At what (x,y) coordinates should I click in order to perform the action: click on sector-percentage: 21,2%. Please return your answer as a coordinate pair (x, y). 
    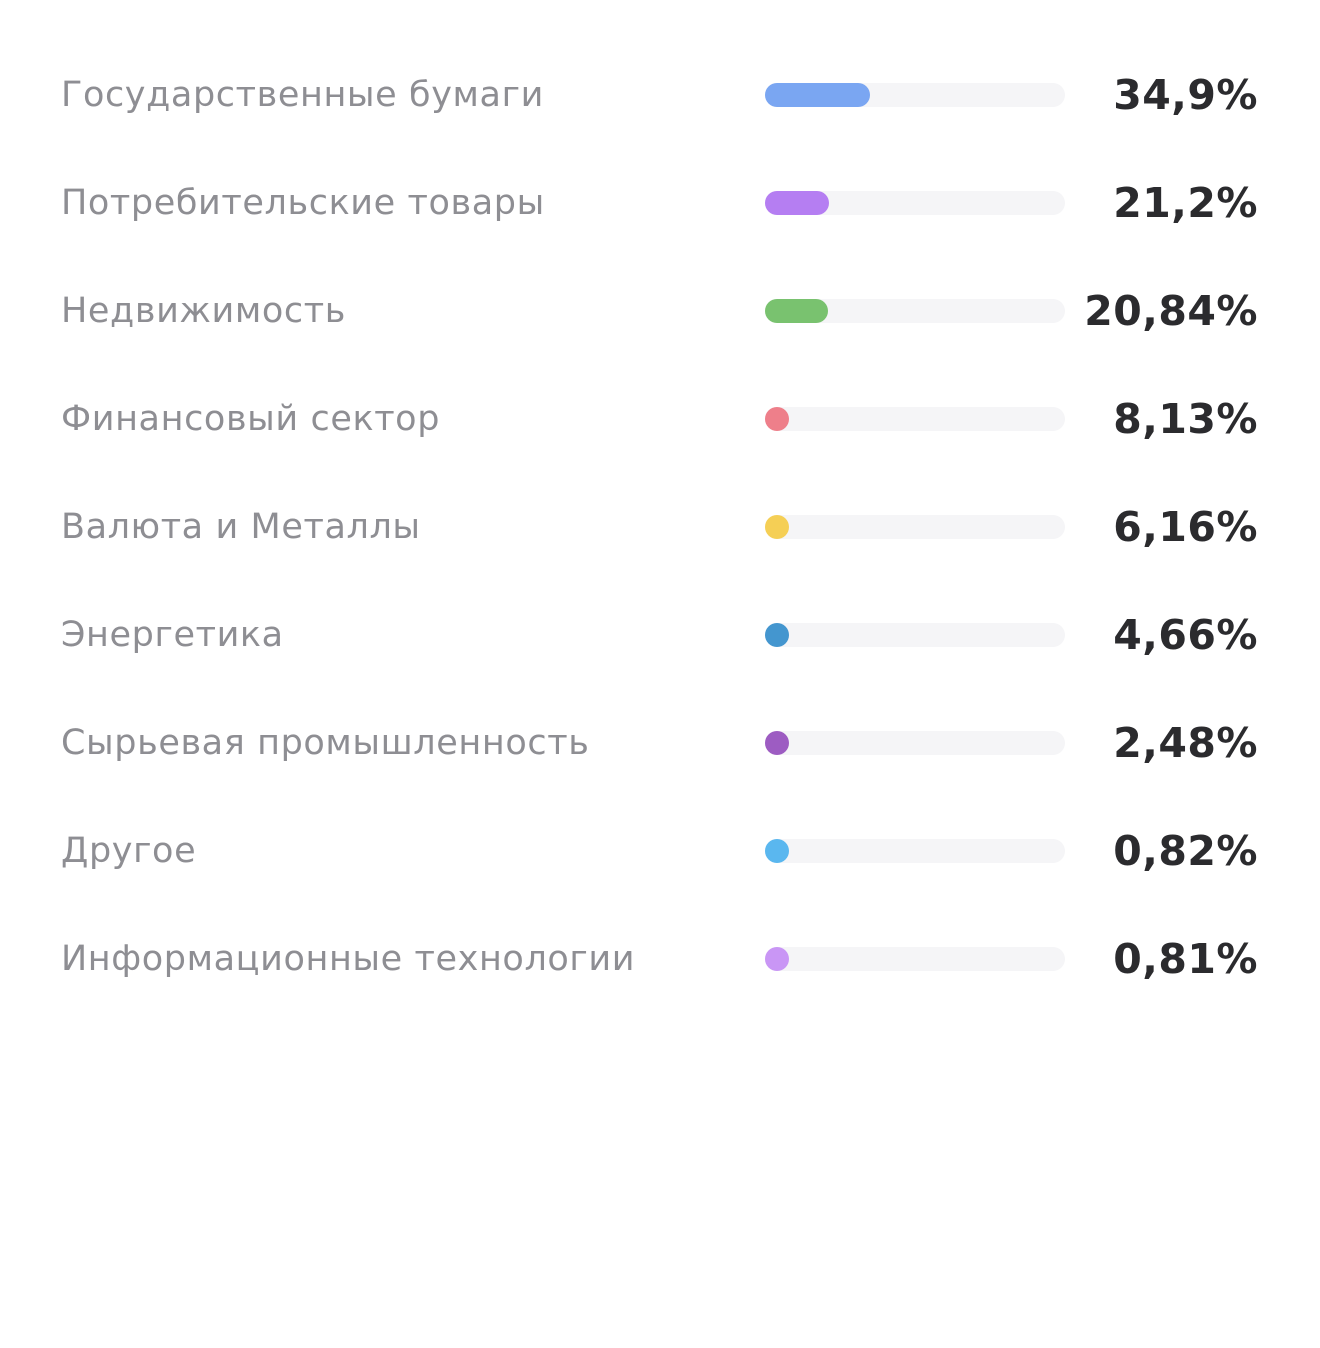
    Looking at the image, I should click on (1185, 203).